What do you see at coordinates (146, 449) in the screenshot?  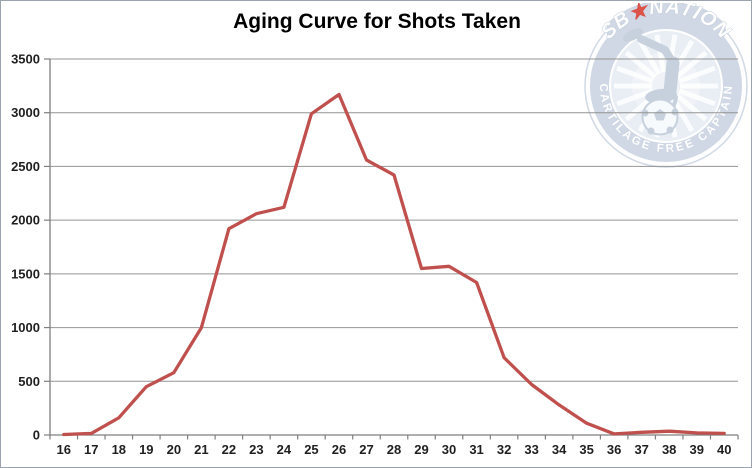 I see `x-tick-label: 19` at bounding box center [146, 449].